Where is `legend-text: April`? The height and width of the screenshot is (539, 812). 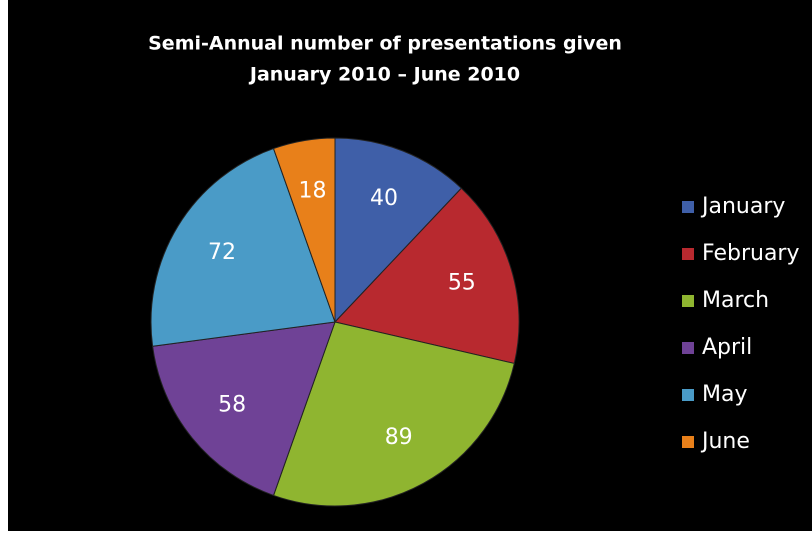
legend-text: April is located at coordinates (727, 347).